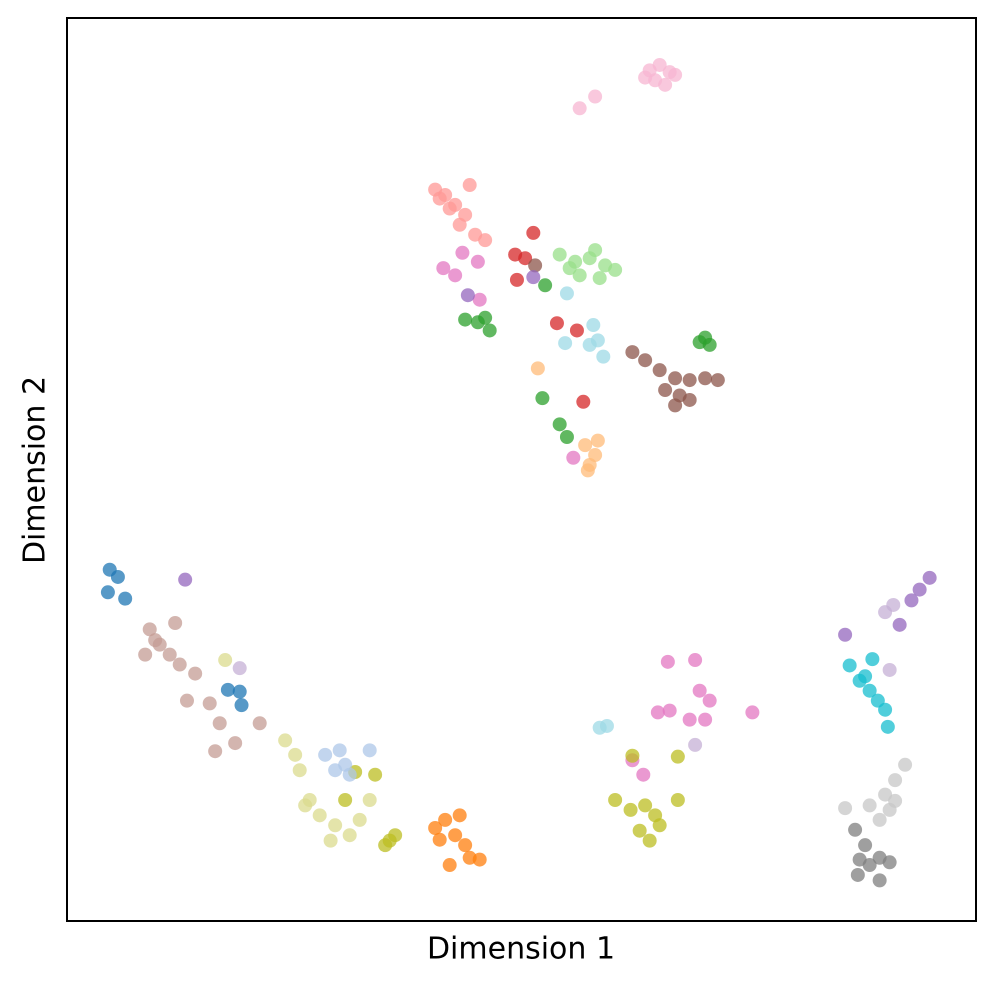 This screenshot has width=996, height=990. I want to click on x-axis-label: Dimension 1, so click(521, 949).